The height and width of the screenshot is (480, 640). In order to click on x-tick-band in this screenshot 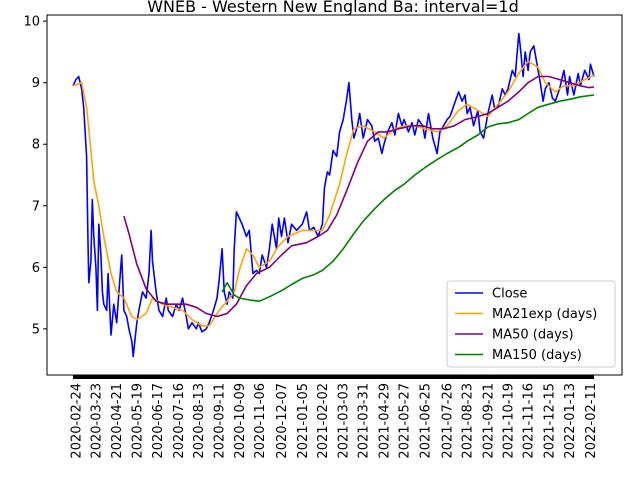, I will do `click(333, 377)`.